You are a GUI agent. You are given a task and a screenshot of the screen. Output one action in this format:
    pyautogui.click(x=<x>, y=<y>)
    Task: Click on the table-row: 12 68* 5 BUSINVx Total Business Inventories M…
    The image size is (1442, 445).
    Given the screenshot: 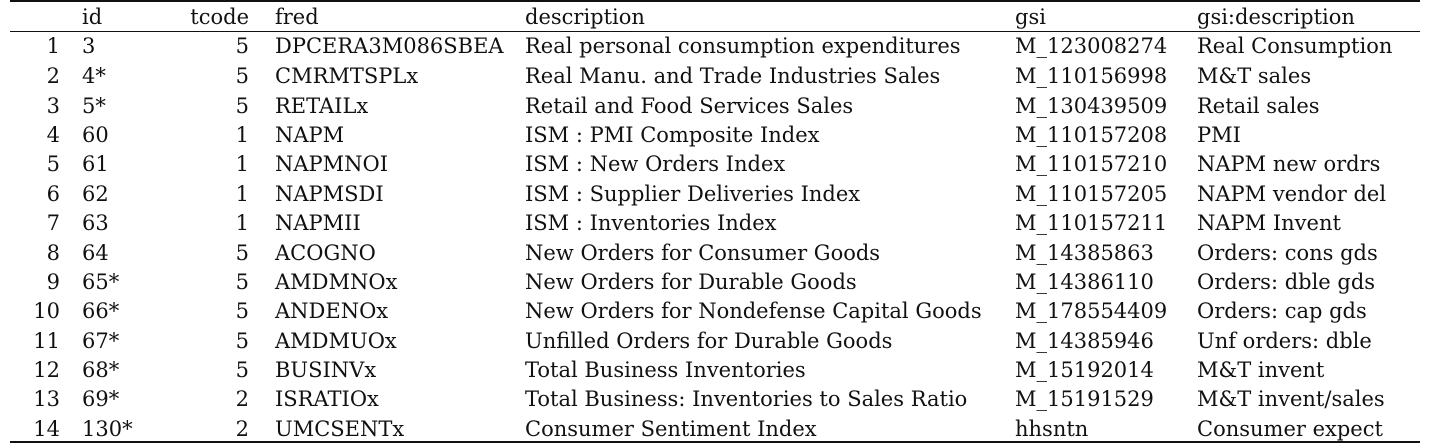 What is the action you would take?
    pyautogui.click(x=715, y=370)
    